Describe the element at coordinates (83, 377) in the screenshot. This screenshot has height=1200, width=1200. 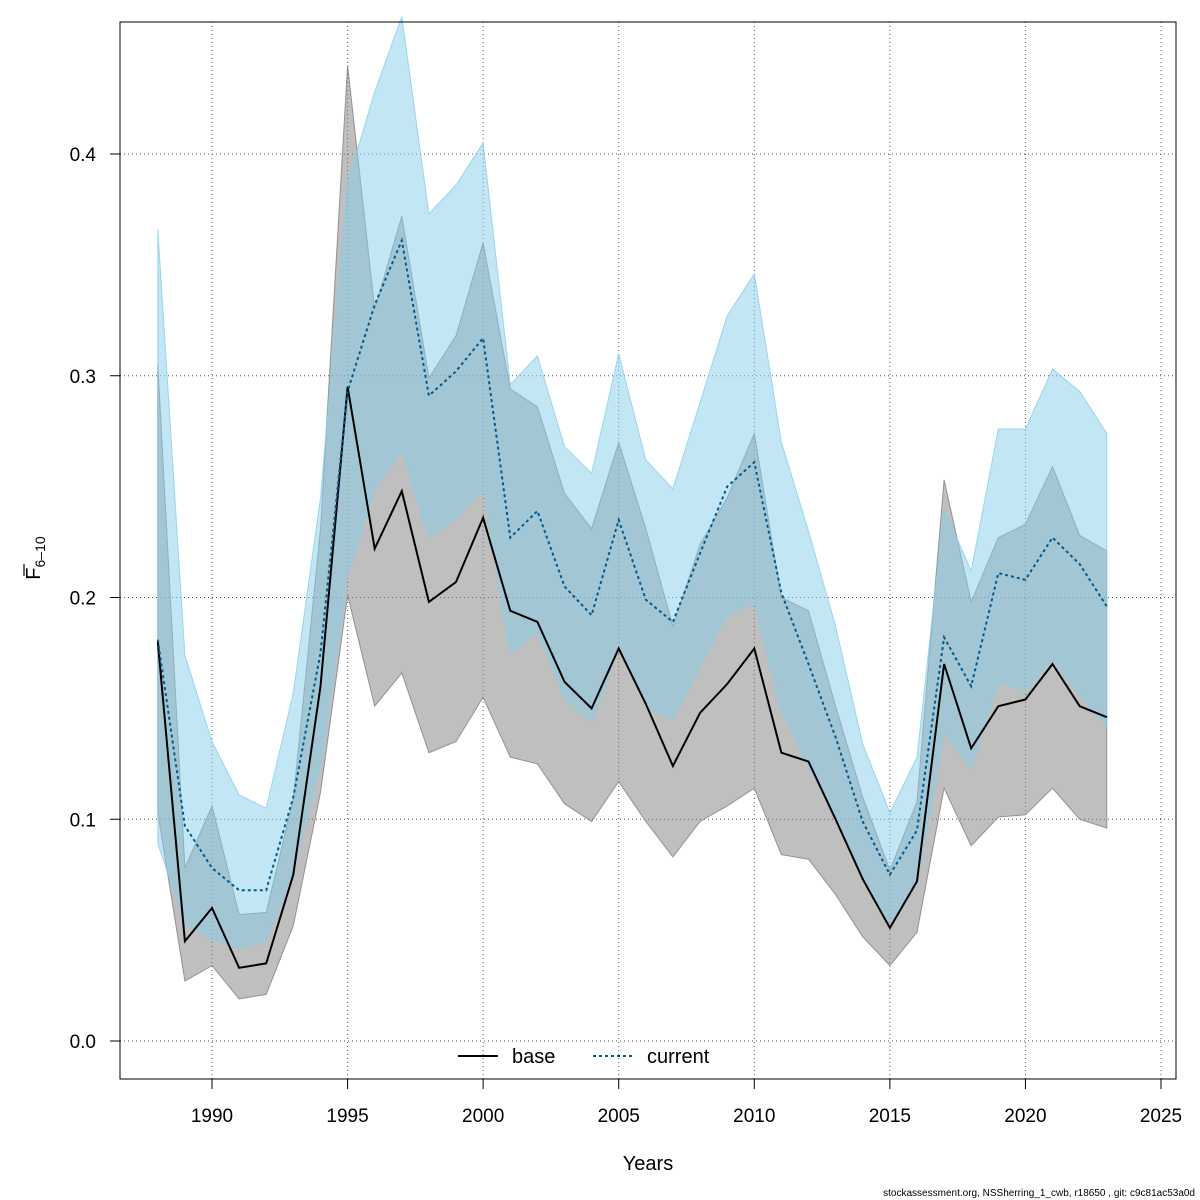
I see `y-tick-label: 0.3` at that location.